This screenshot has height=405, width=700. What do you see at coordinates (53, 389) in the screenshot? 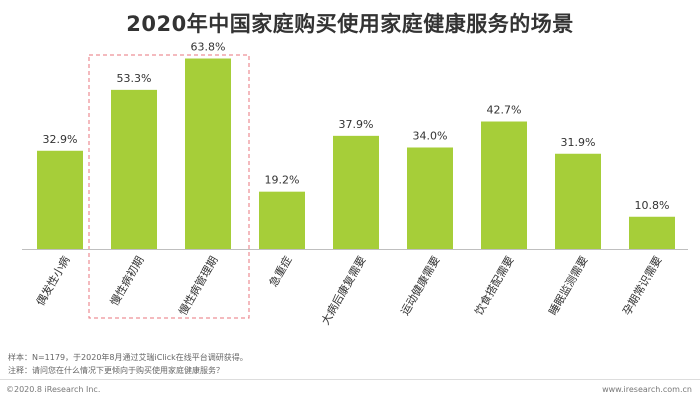
I see `copyright-text: ©2020.8 iResearch Inc.` at bounding box center [53, 389].